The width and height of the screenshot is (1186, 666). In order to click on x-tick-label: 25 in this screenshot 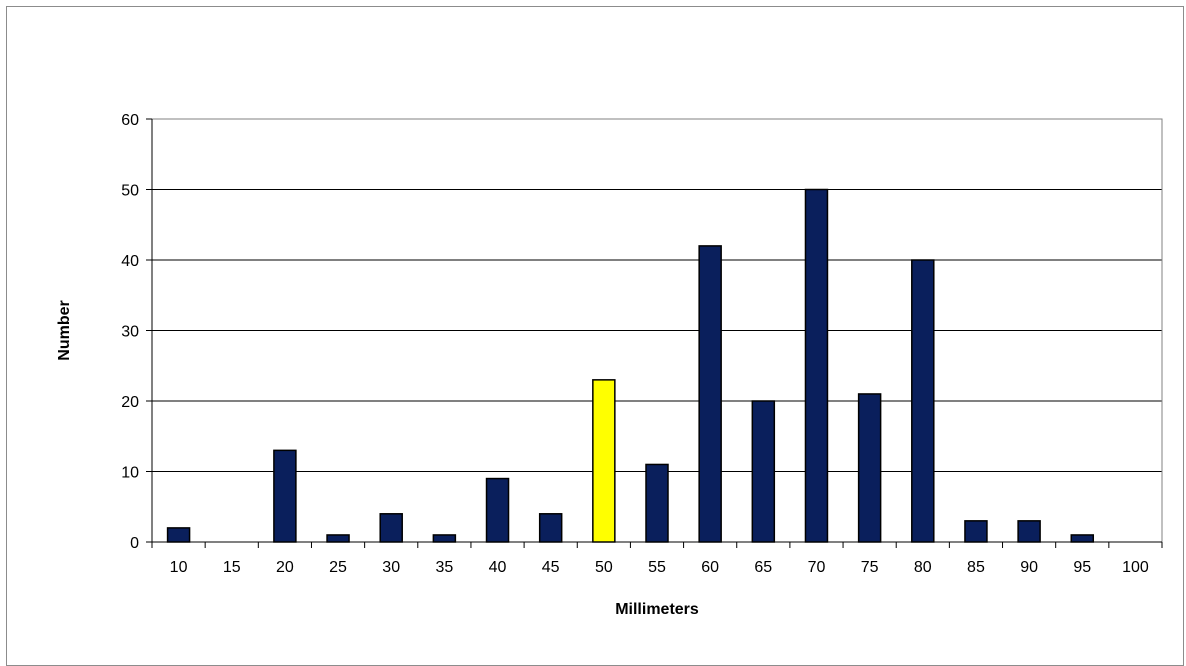, I will do `click(338, 567)`.